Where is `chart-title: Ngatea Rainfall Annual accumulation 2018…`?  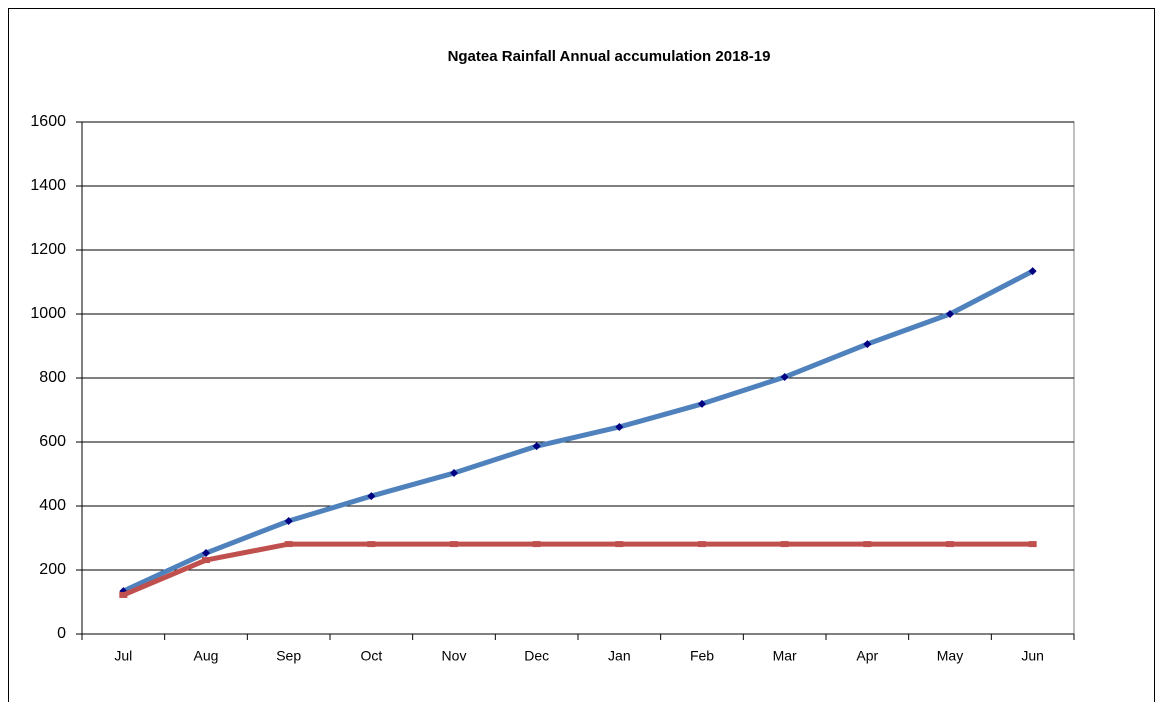
chart-title: Ngatea Rainfall Annual accumulation 2018… is located at coordinates (609, 56).